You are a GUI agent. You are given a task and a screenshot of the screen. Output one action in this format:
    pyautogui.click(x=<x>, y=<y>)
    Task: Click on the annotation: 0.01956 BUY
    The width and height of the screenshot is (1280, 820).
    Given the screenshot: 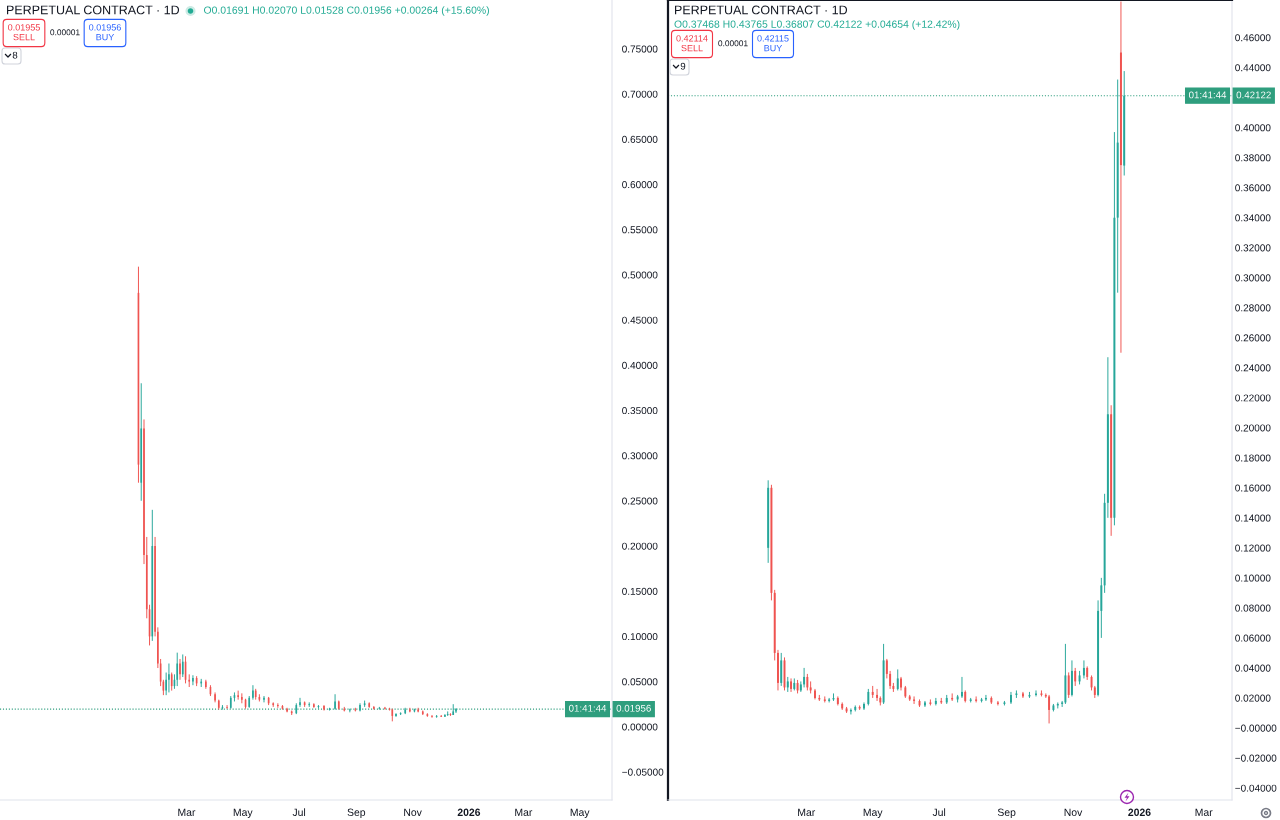 What is the action you would take?
    pyautogui.click(x=105, y=32)
    